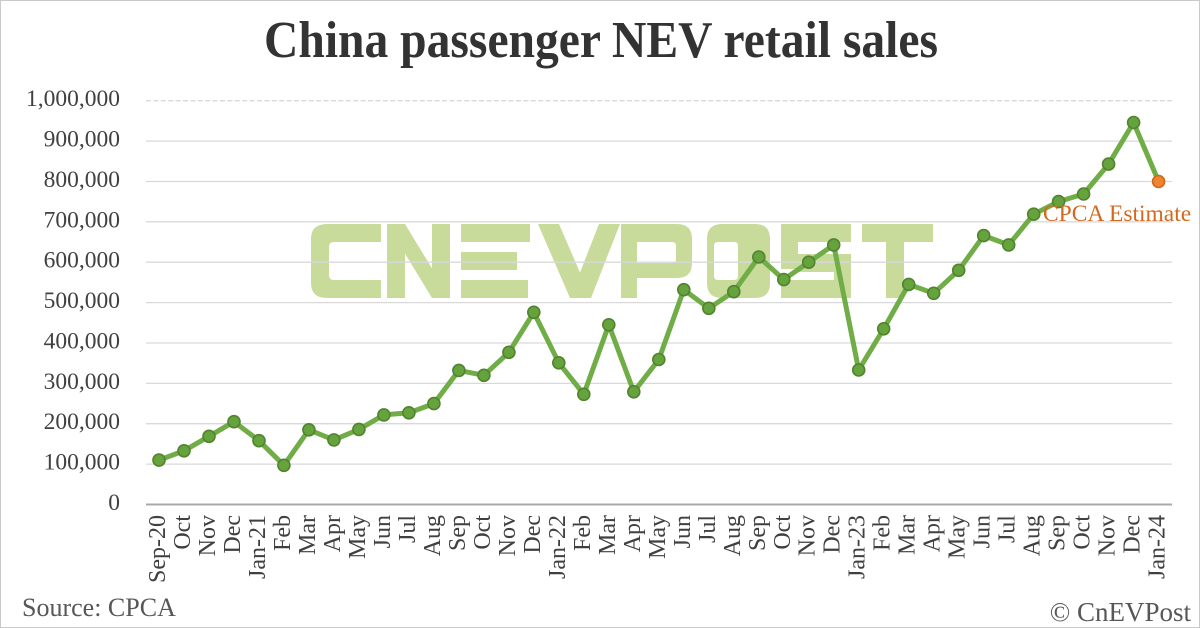  What do you see at coordinates (558, 547) in the screenshot?
I see `svg-text: Jan-22` at bounding box center [558, 547].